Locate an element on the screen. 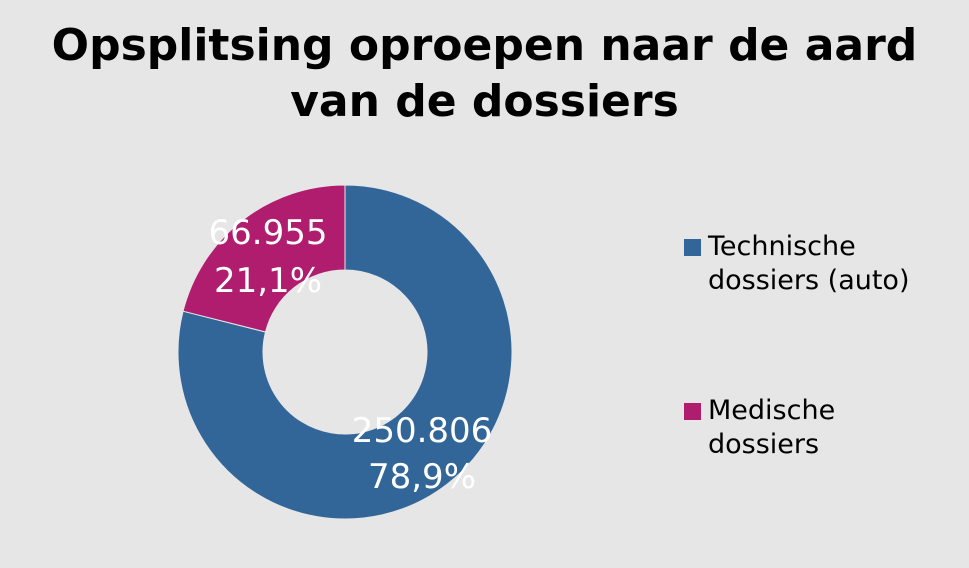 This screenshot has height=568, width=969. legend-item-technische: Technische dossiers (auto) is located at coordinates (826, 264).